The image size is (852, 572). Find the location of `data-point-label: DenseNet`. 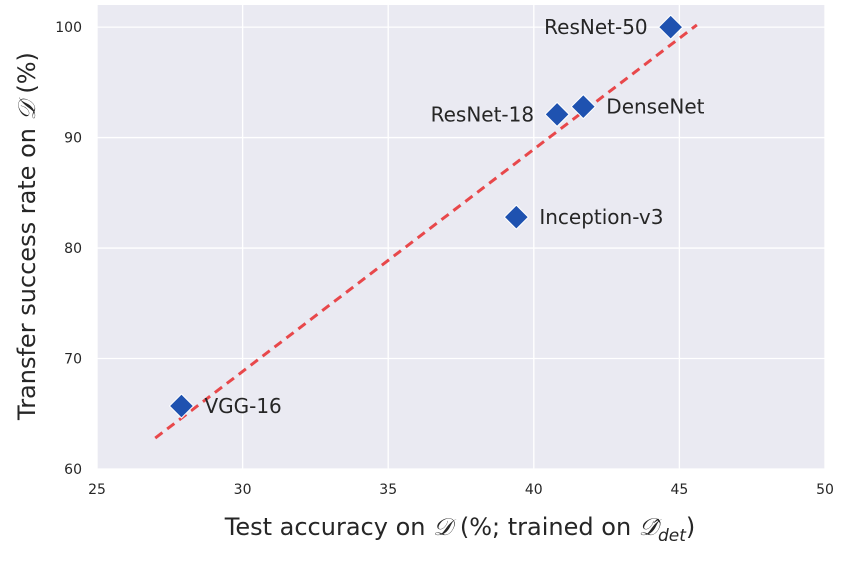

data-point-label: DenseNet is located at coordinates (655, 107).